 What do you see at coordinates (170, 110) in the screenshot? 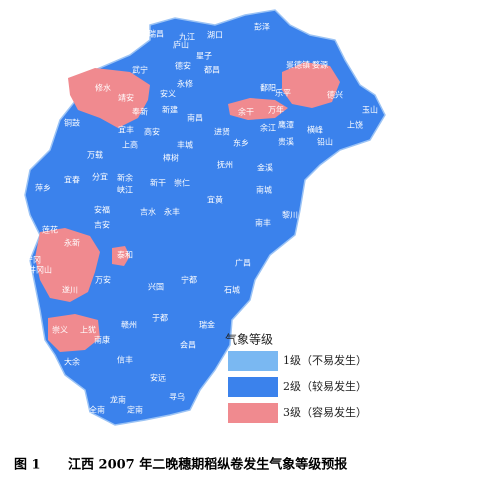
I see `county-label: 新建` at bounding box center [170, 110].